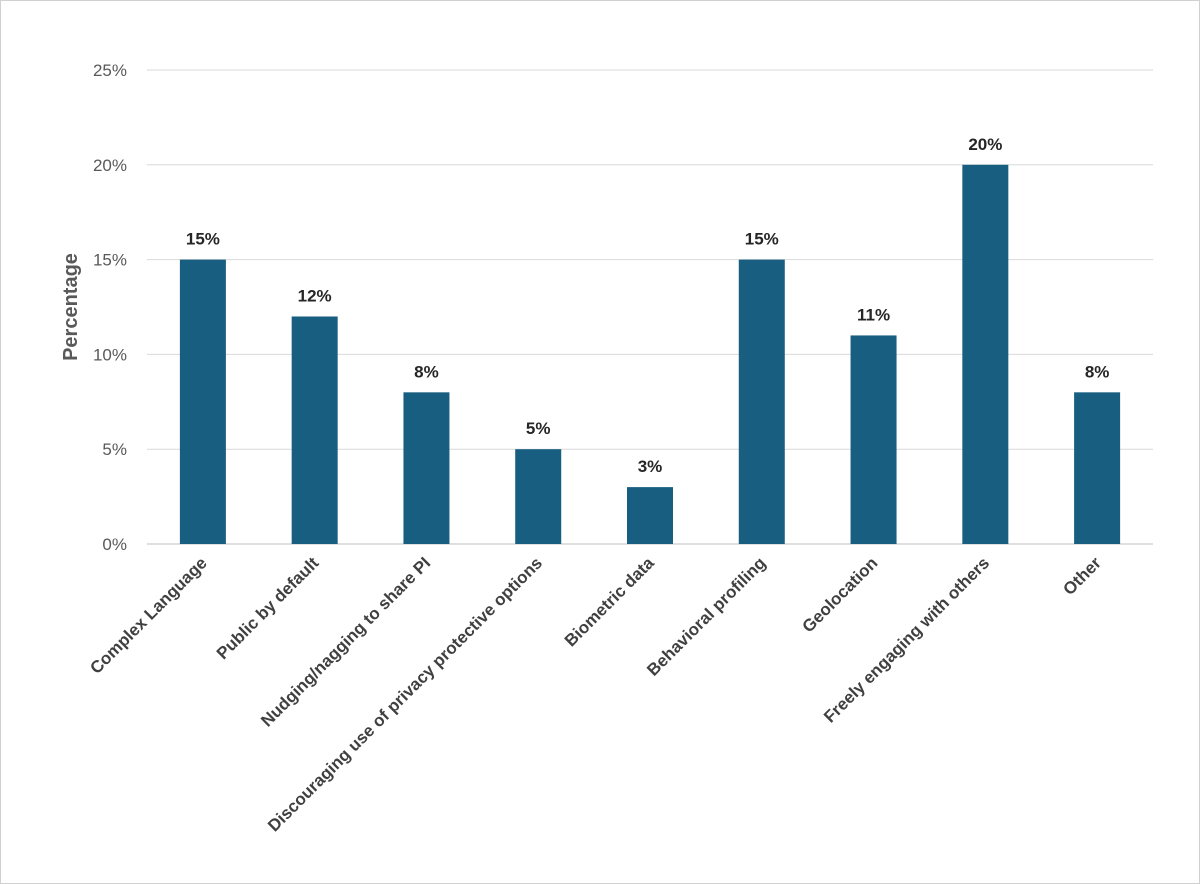 Image resolution: width=1200 pixels, height=884 pixels. I want to click on data-label: 3%, so click(650, 466).